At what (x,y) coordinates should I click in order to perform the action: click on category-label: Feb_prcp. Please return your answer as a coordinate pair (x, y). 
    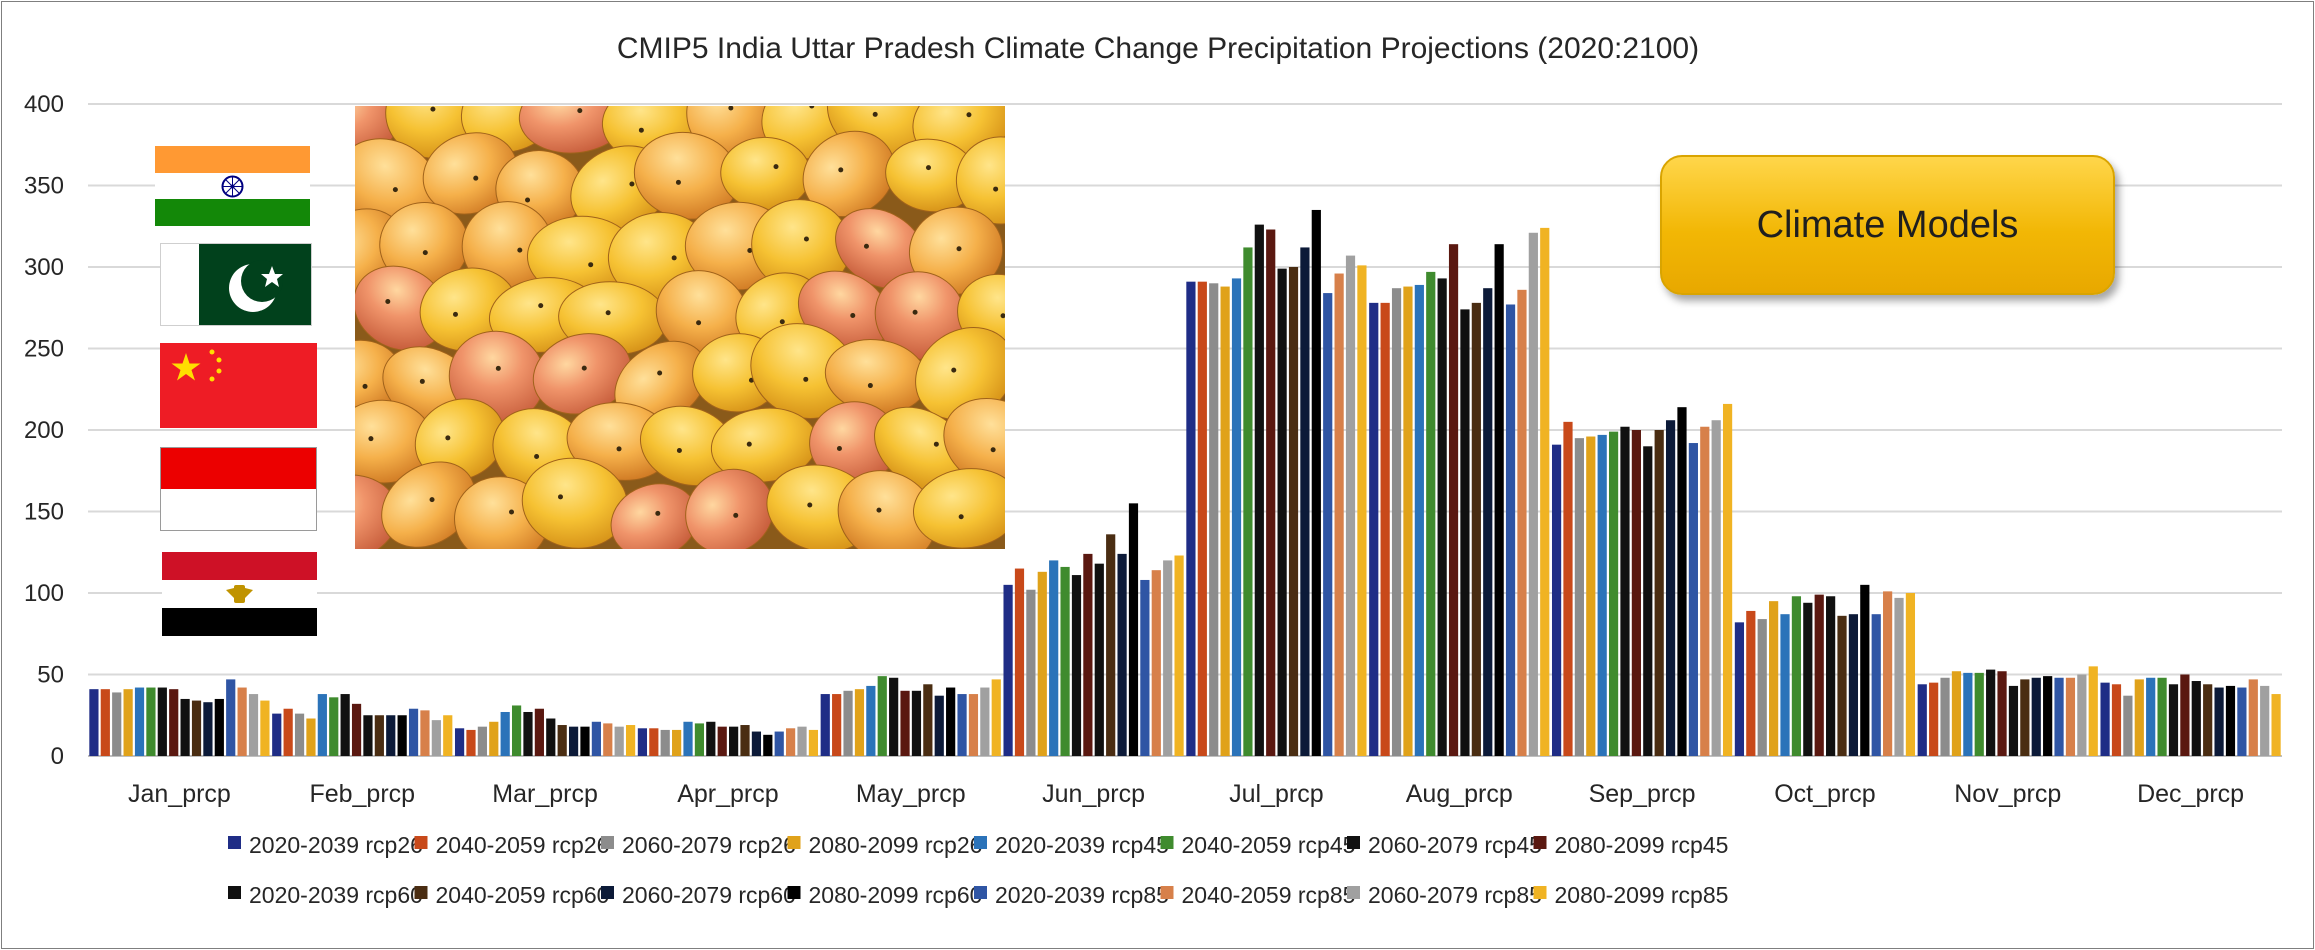
    Looking at the image, I should click on (362, 794).